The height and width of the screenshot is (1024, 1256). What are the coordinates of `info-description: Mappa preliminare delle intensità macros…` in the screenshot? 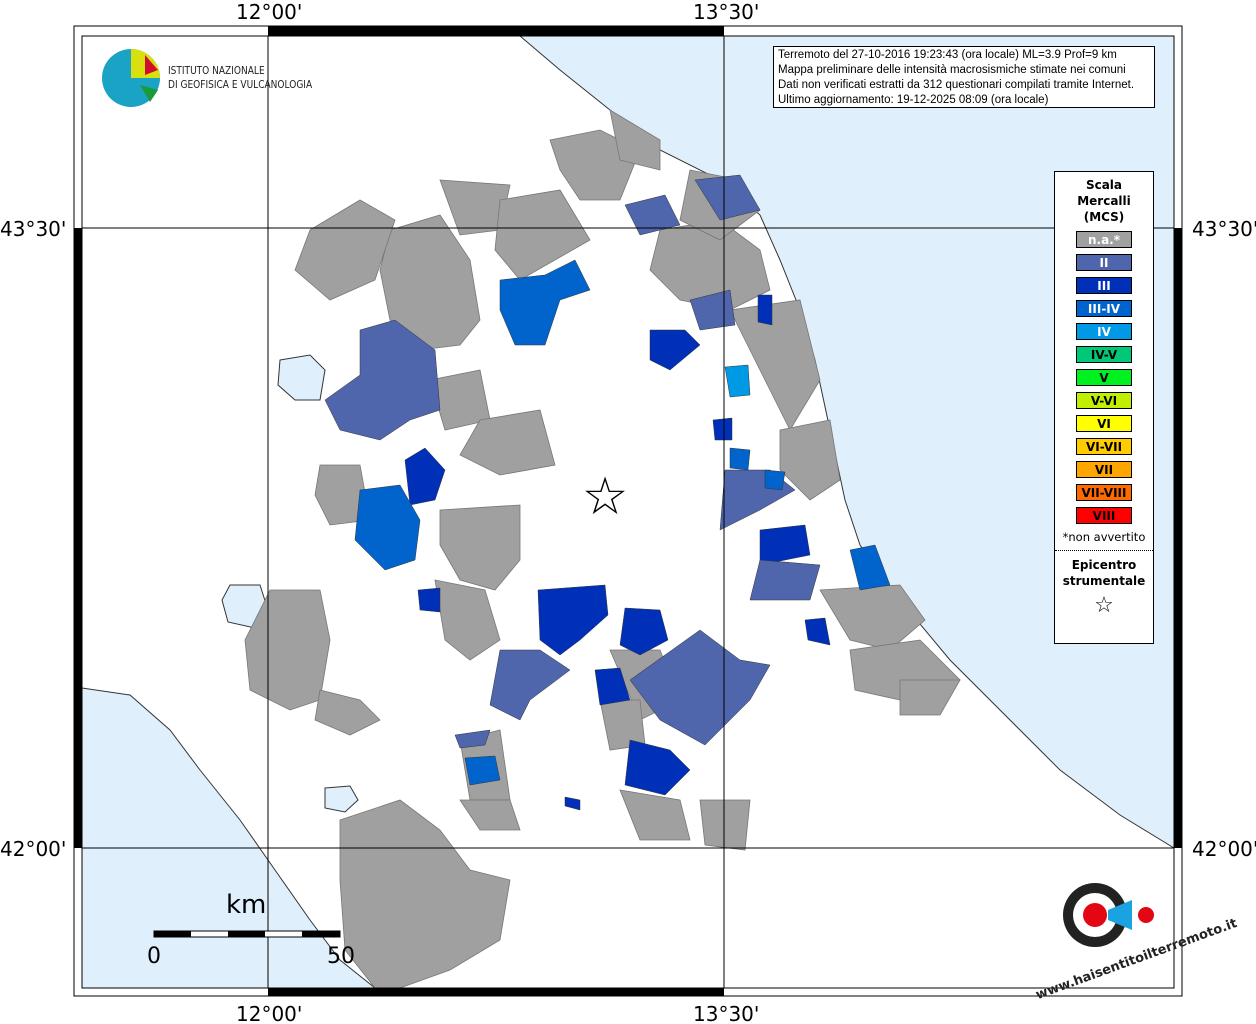 It's located at (952, 70).